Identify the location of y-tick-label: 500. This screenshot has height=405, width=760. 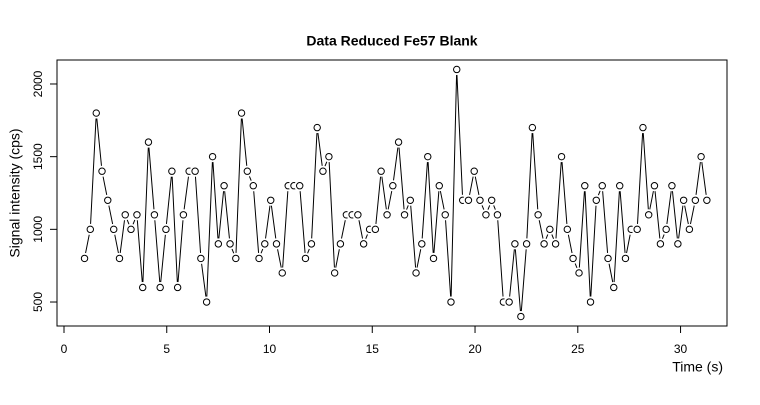
(38, 302).